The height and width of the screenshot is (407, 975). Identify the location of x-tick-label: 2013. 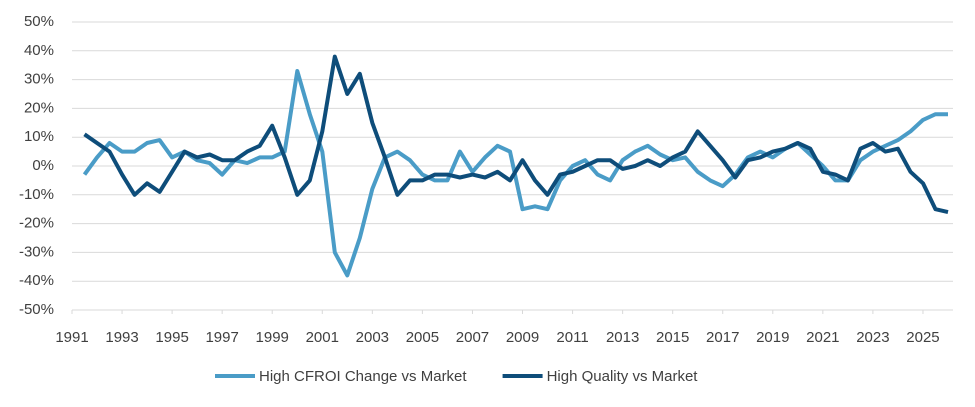
(622, 337).